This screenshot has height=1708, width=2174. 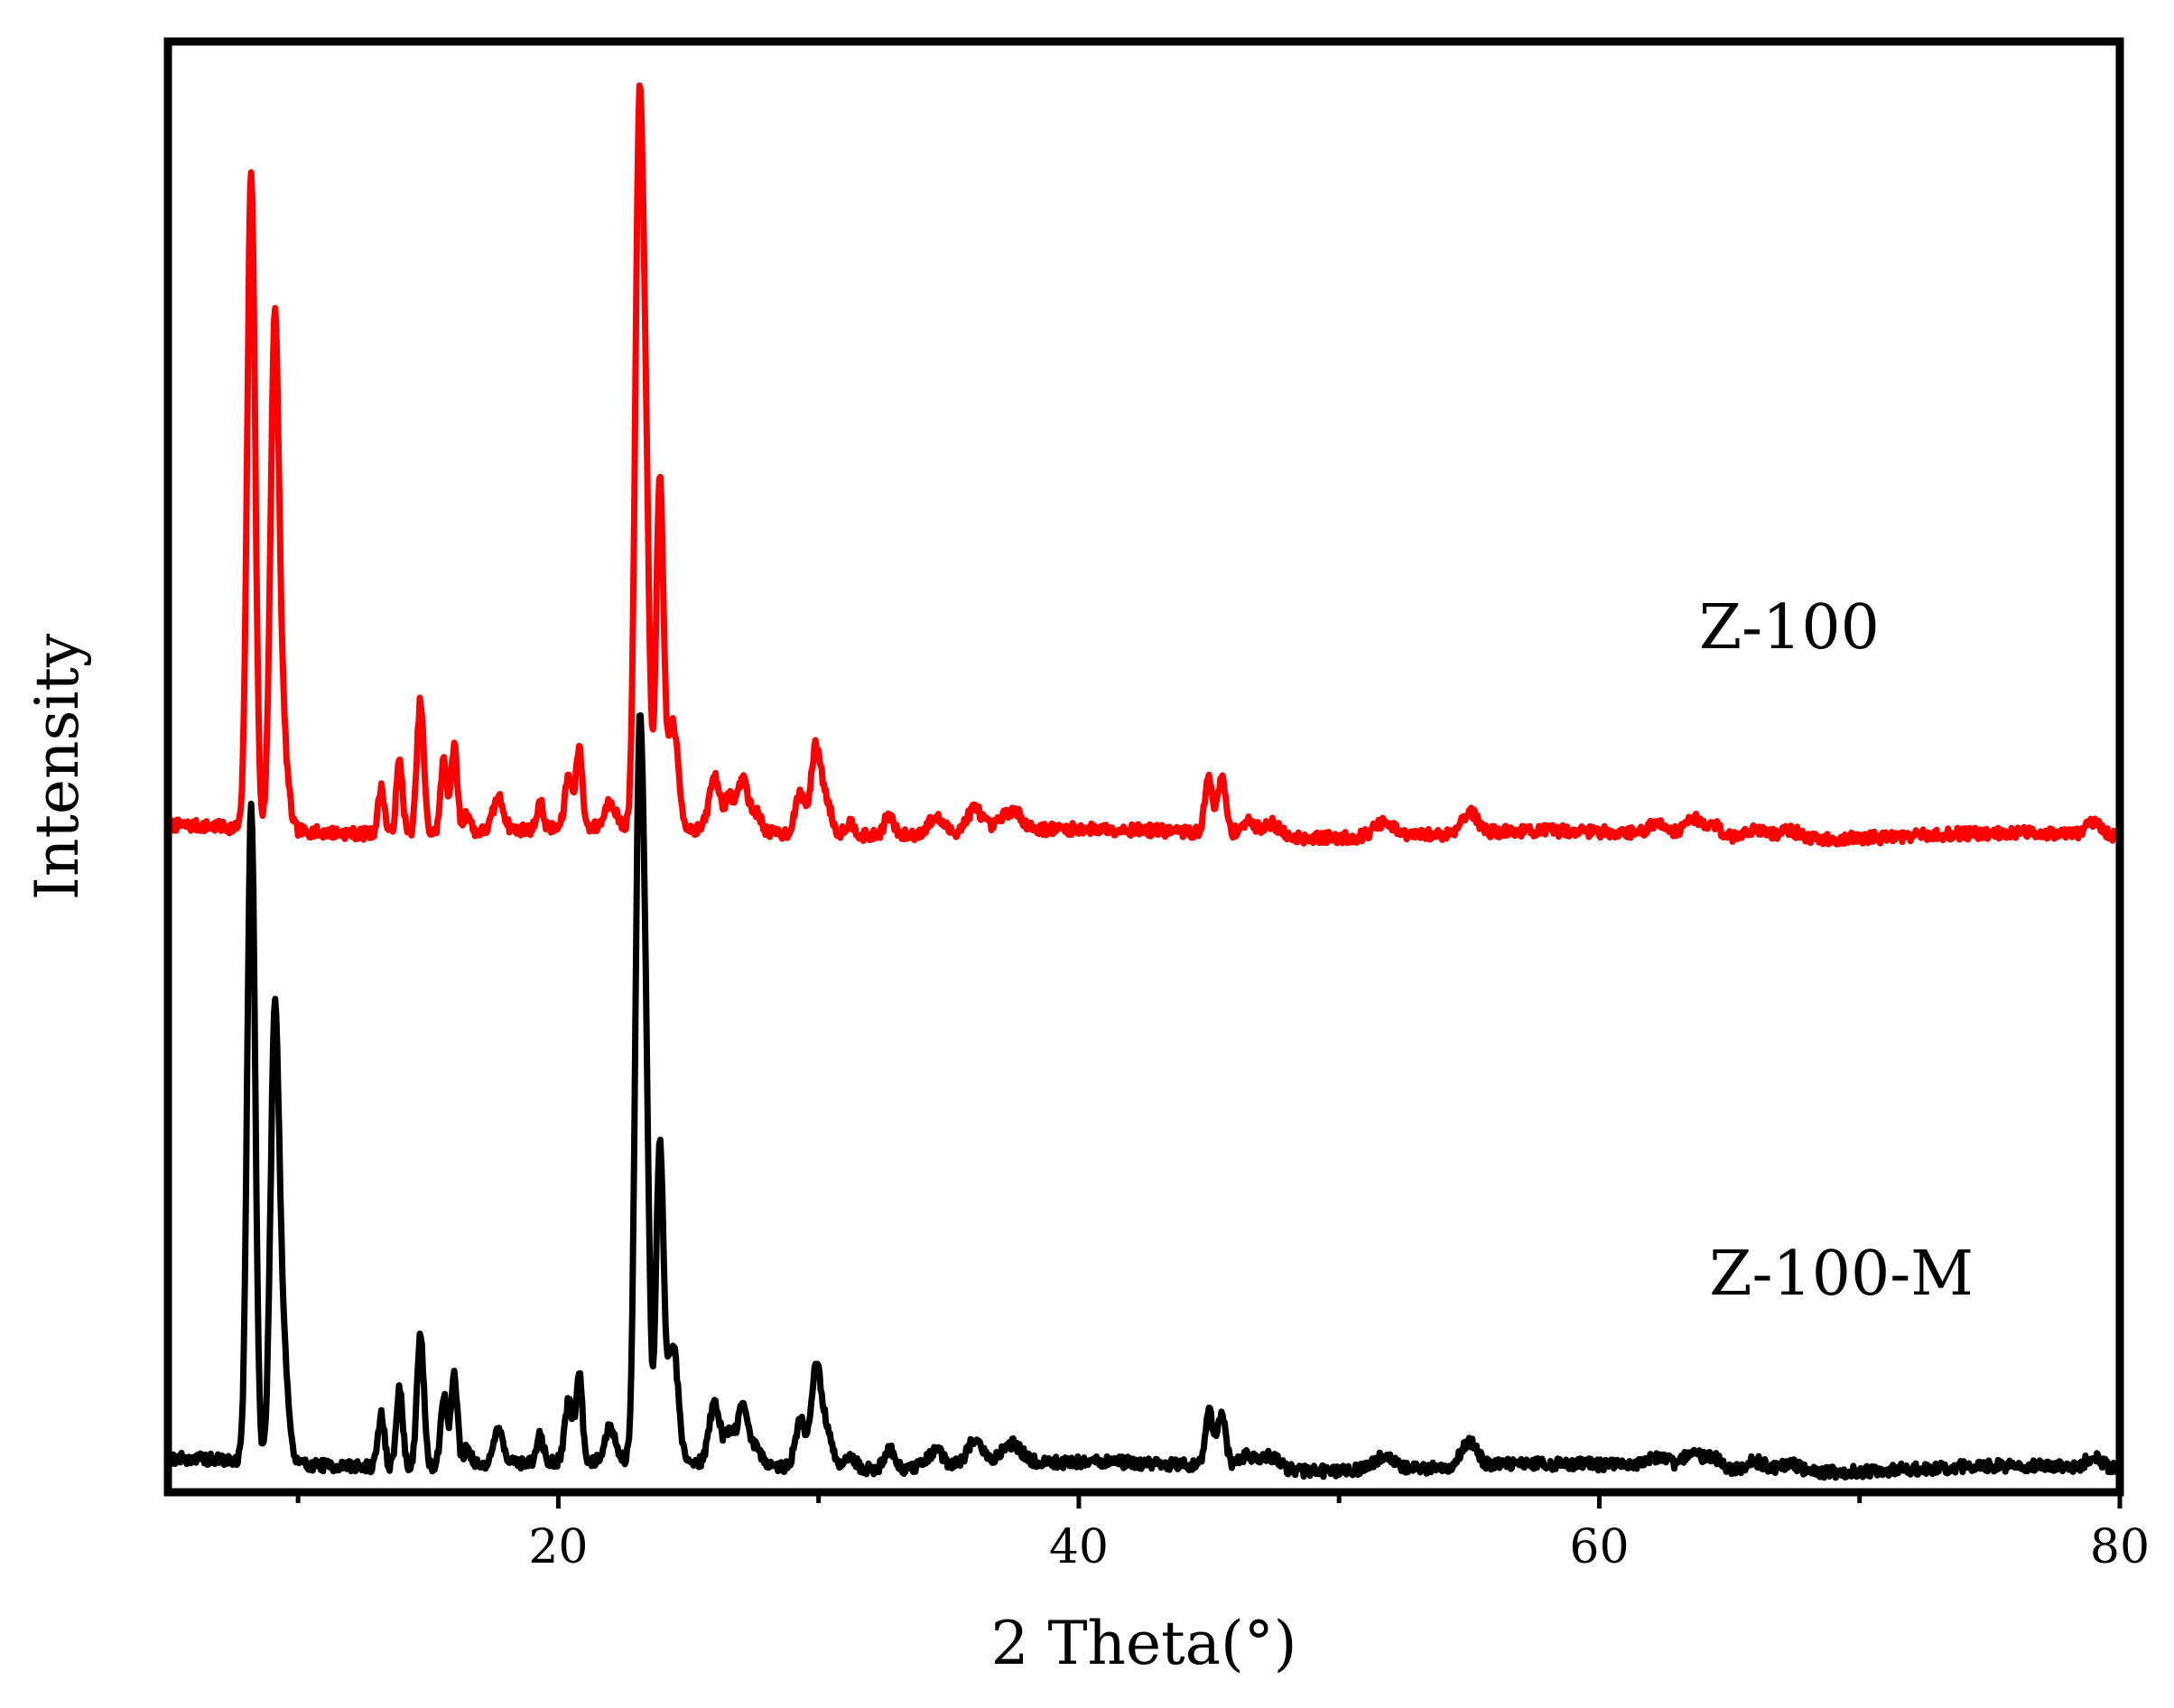 What do you see at coordinates (1209, 1500) in the screenshot?
I see `x-axis-ticks` at bounding box center [1209, 1500].